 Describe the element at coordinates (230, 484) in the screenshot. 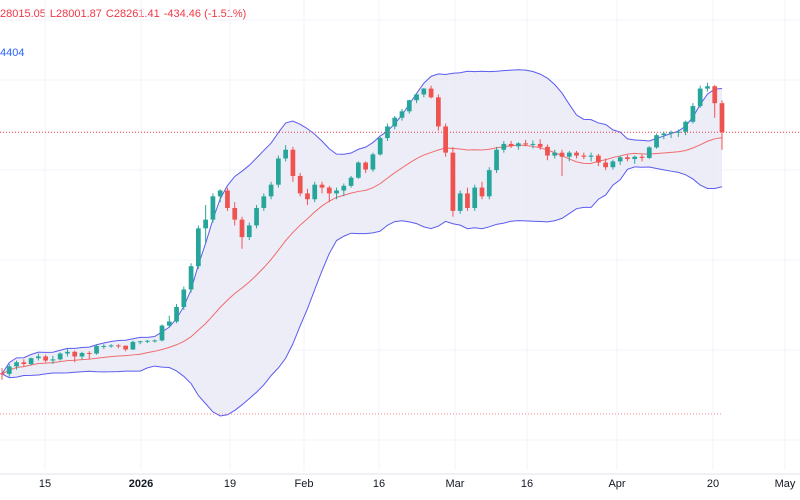

I see `x-axis-tick-label: 19` at that location.